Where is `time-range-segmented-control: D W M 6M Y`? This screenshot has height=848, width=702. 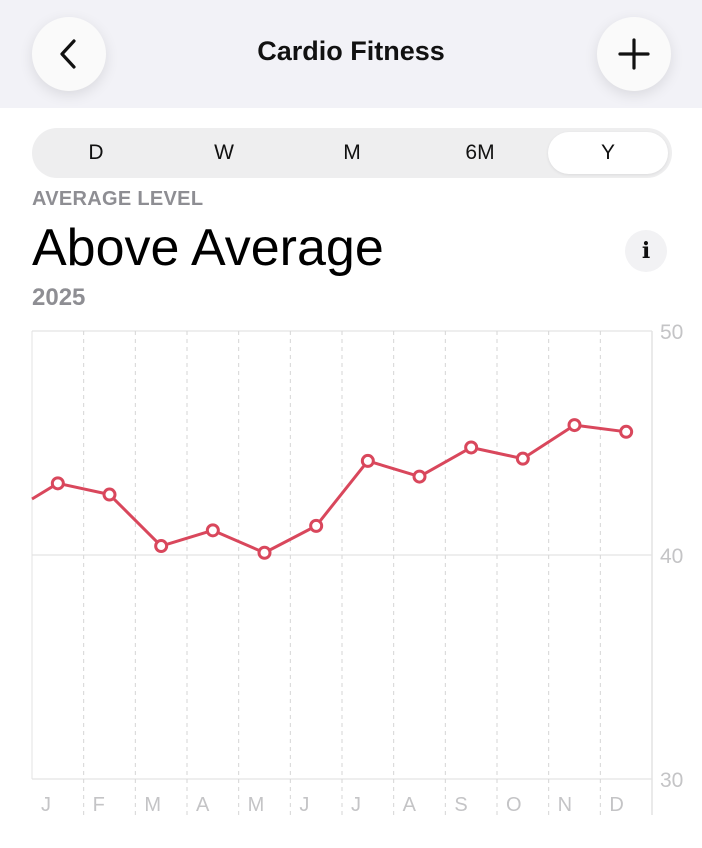 time-range-segmented-control: D W M 6M Y is located at coordinates (352, 153).